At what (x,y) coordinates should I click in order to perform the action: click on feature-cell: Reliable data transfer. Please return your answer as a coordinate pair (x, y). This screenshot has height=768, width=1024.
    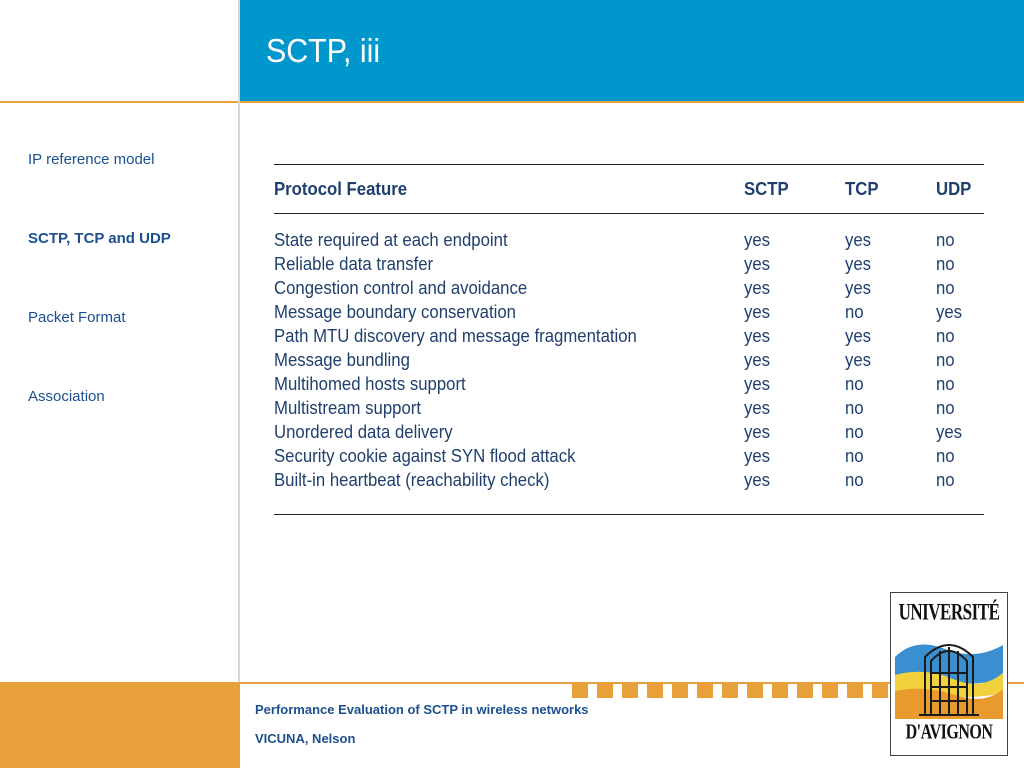
    Looking at the image, I should click on (354, 264).